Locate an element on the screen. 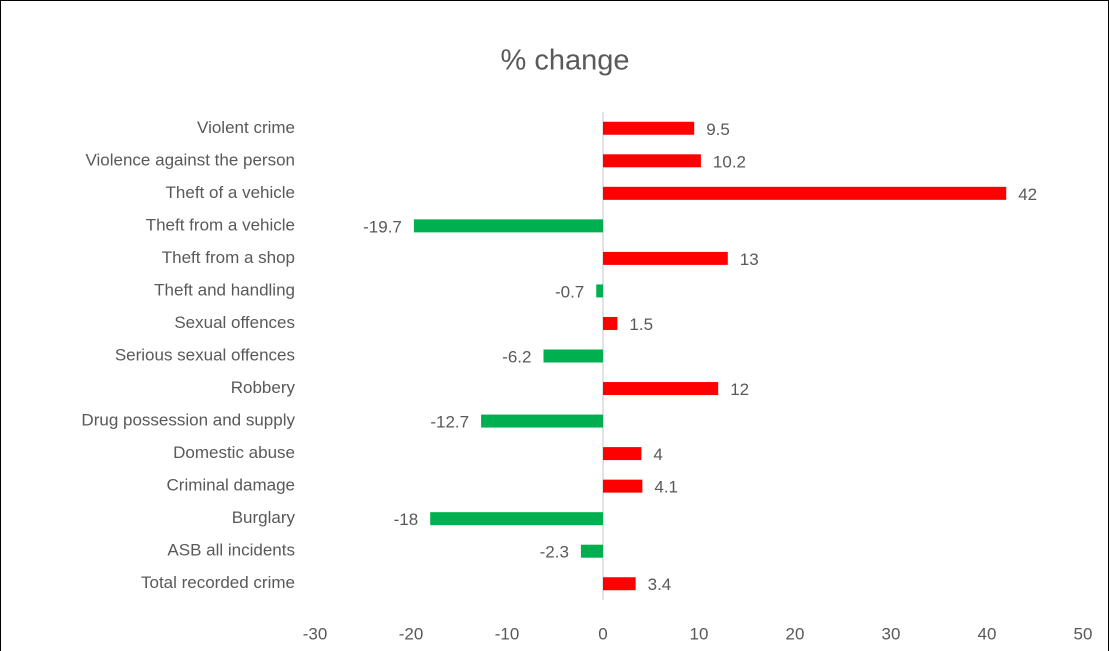  data-label: -18 is located at coordinates (406, 519).